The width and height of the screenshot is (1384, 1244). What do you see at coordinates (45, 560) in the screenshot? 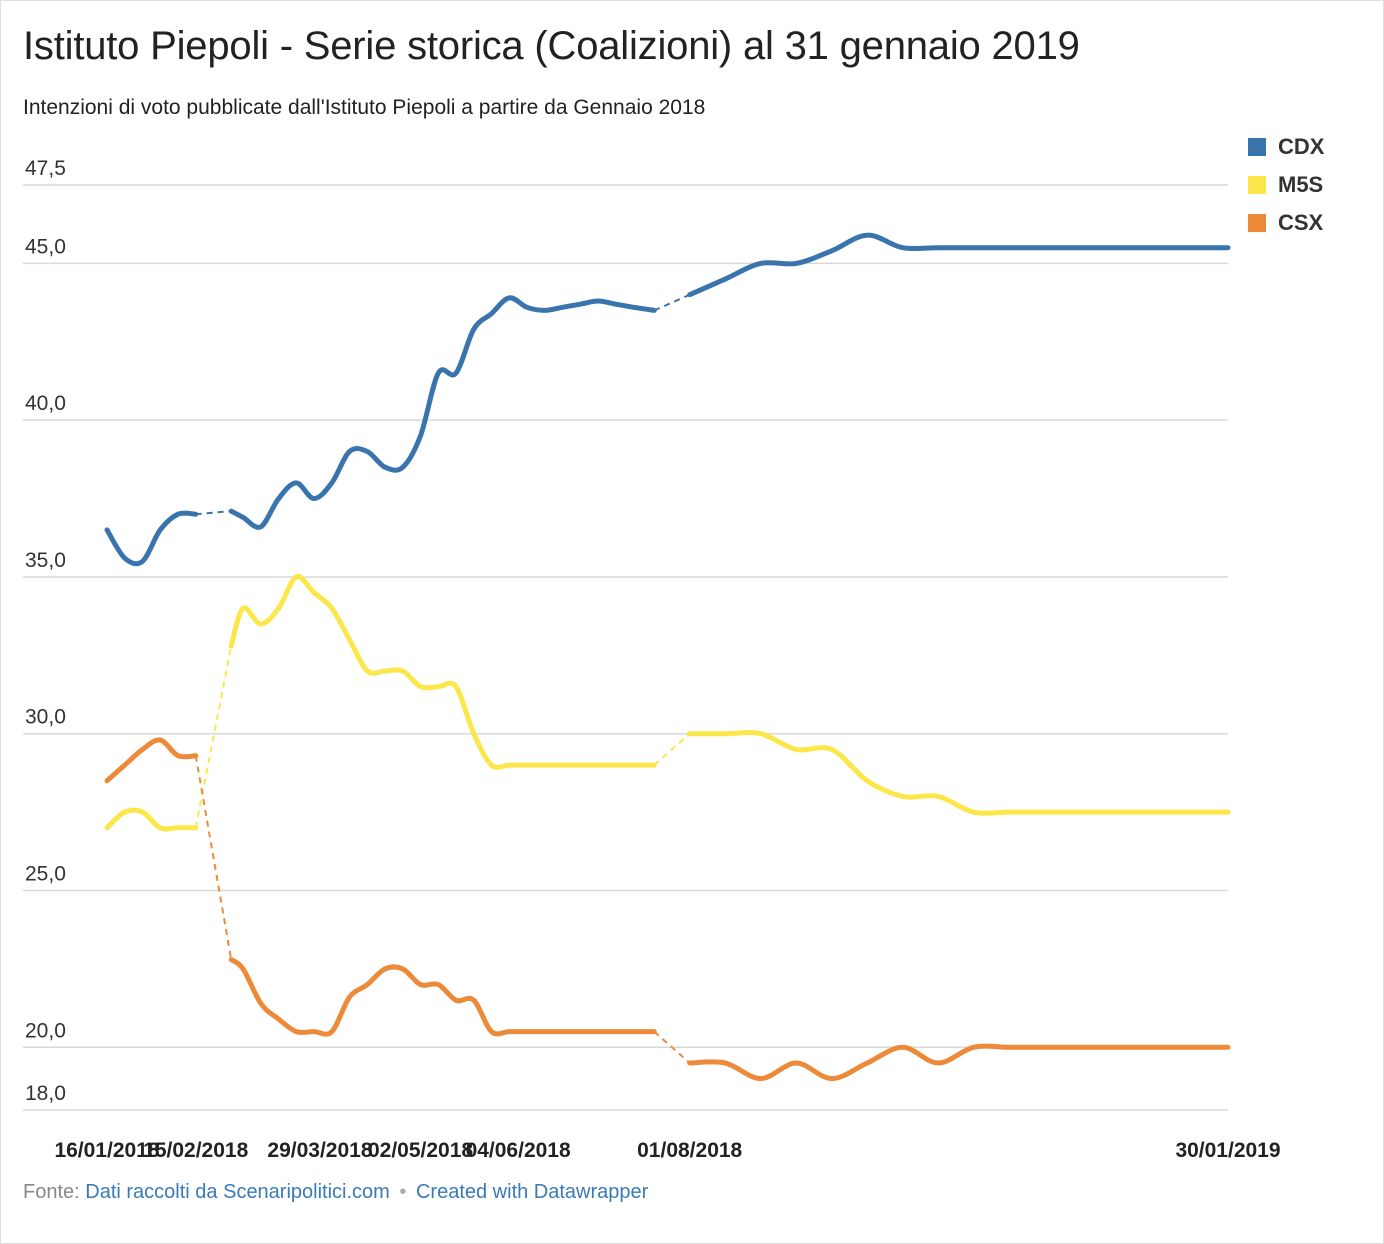
I see `y-tick-label: 35,0` at bounding box center [45, 560].